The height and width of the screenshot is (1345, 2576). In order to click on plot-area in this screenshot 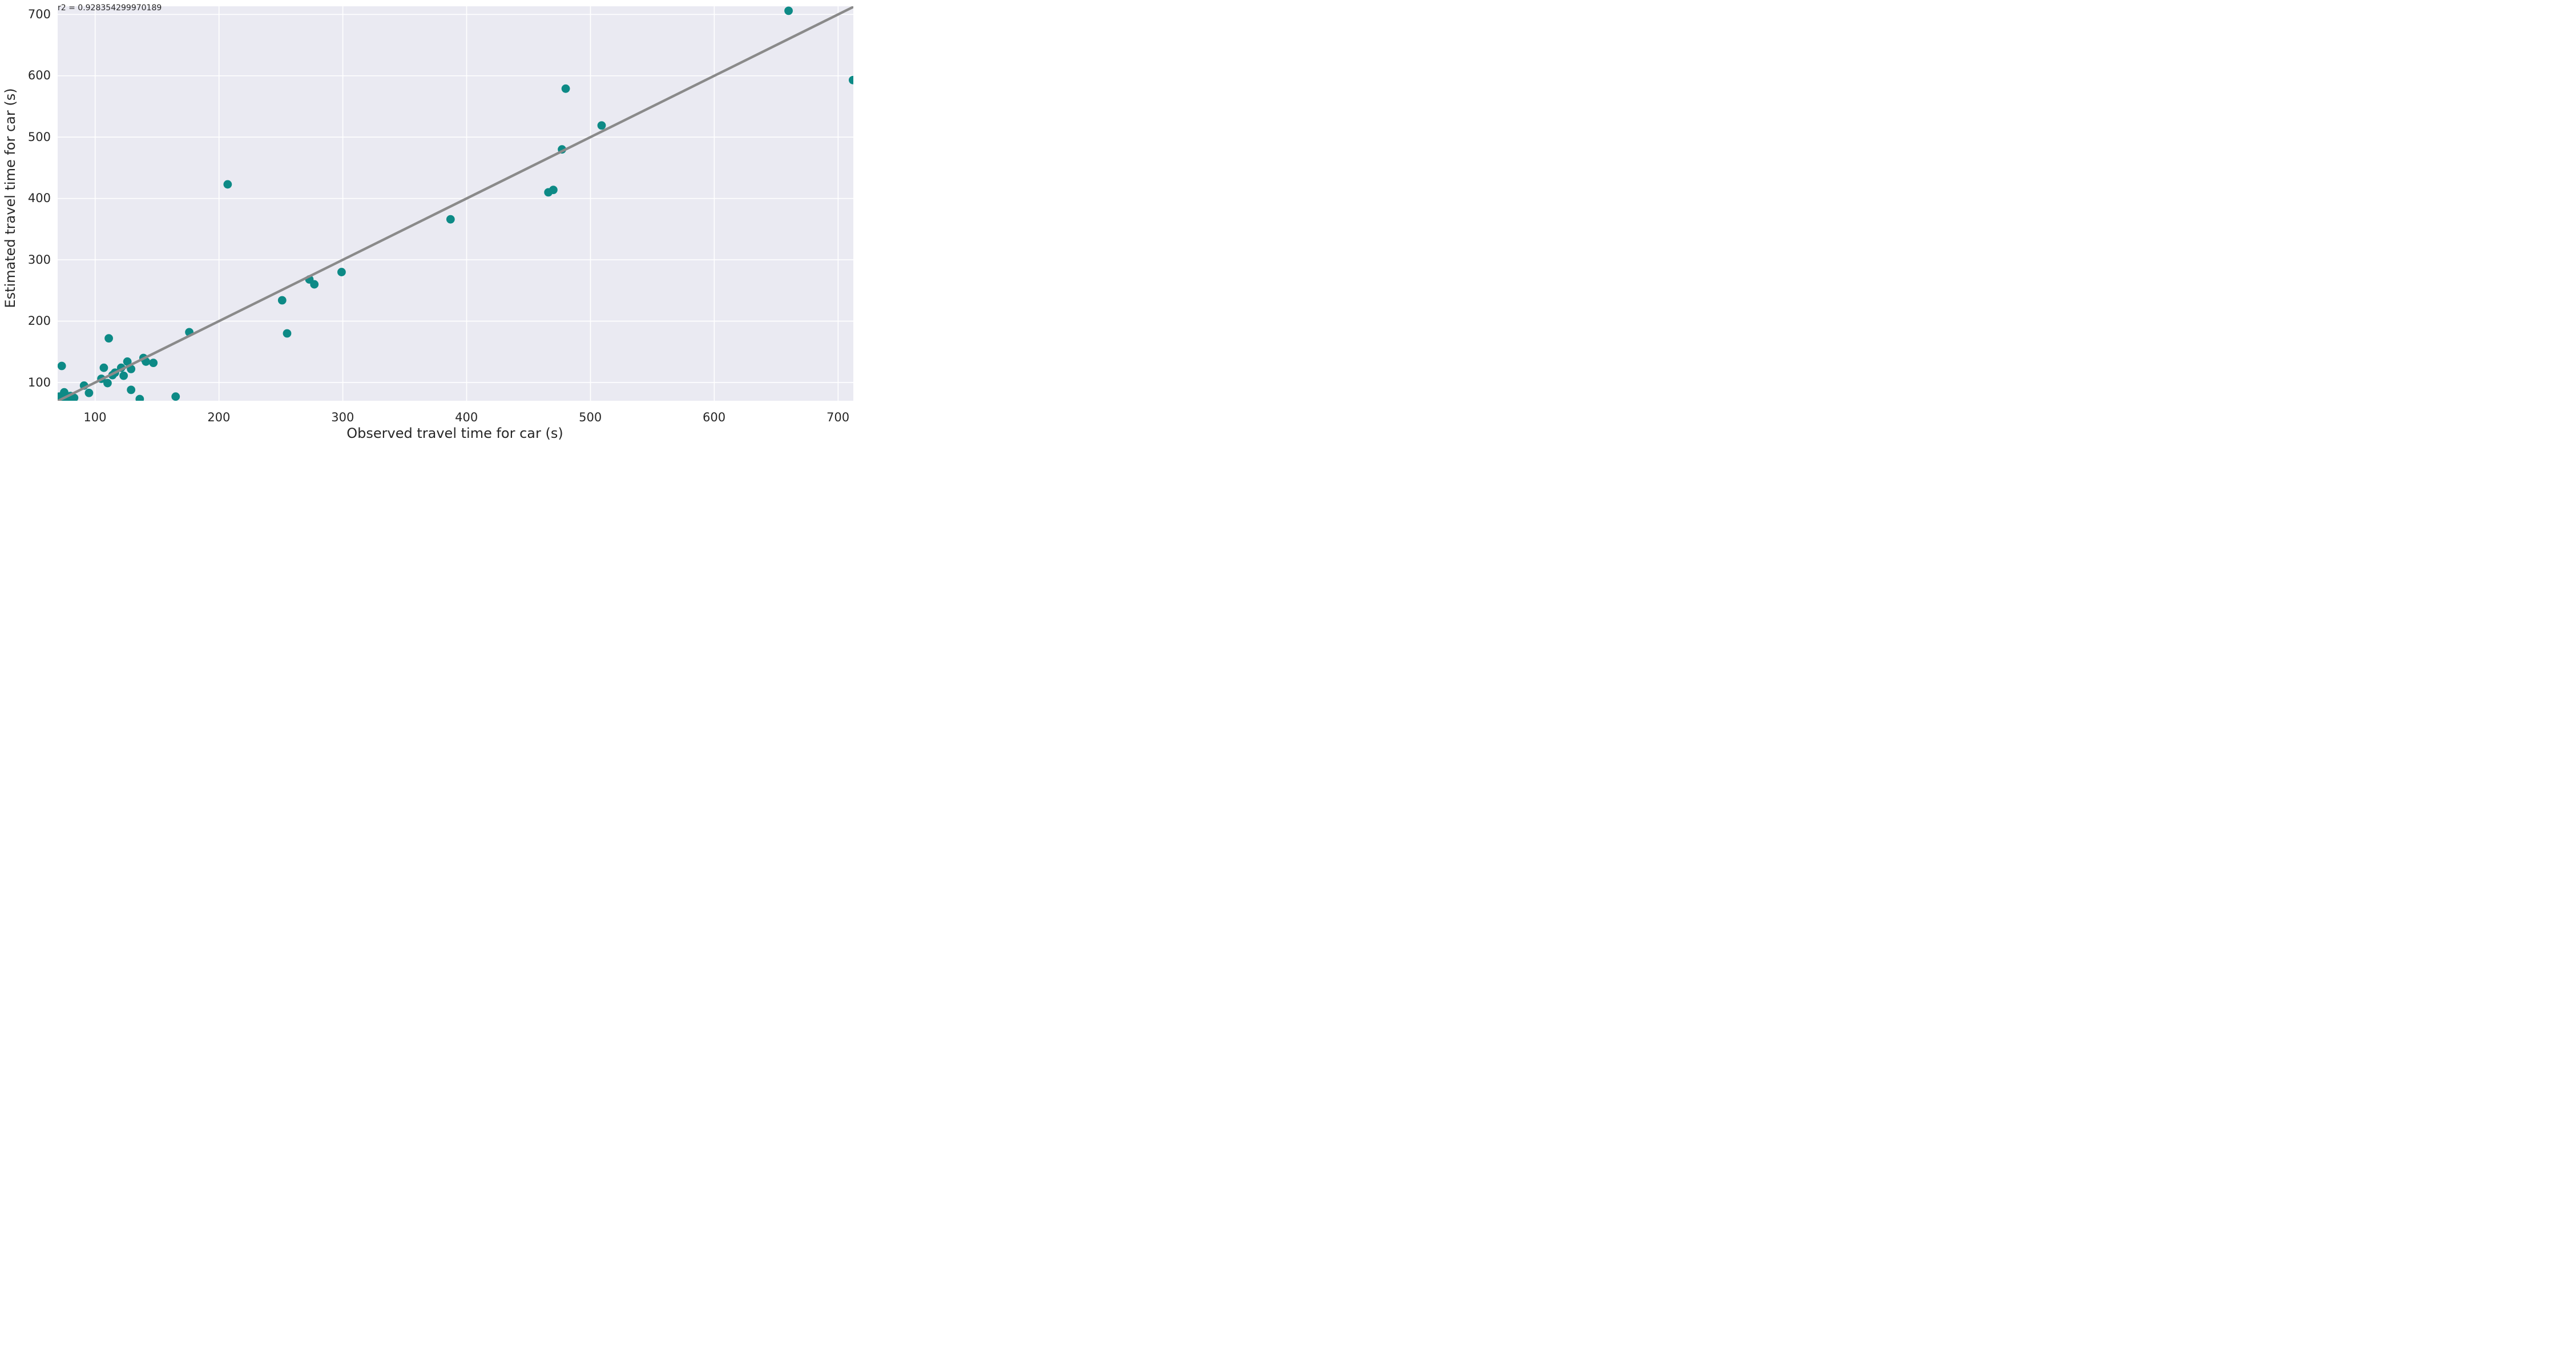, I will do `click(455, 204)`.